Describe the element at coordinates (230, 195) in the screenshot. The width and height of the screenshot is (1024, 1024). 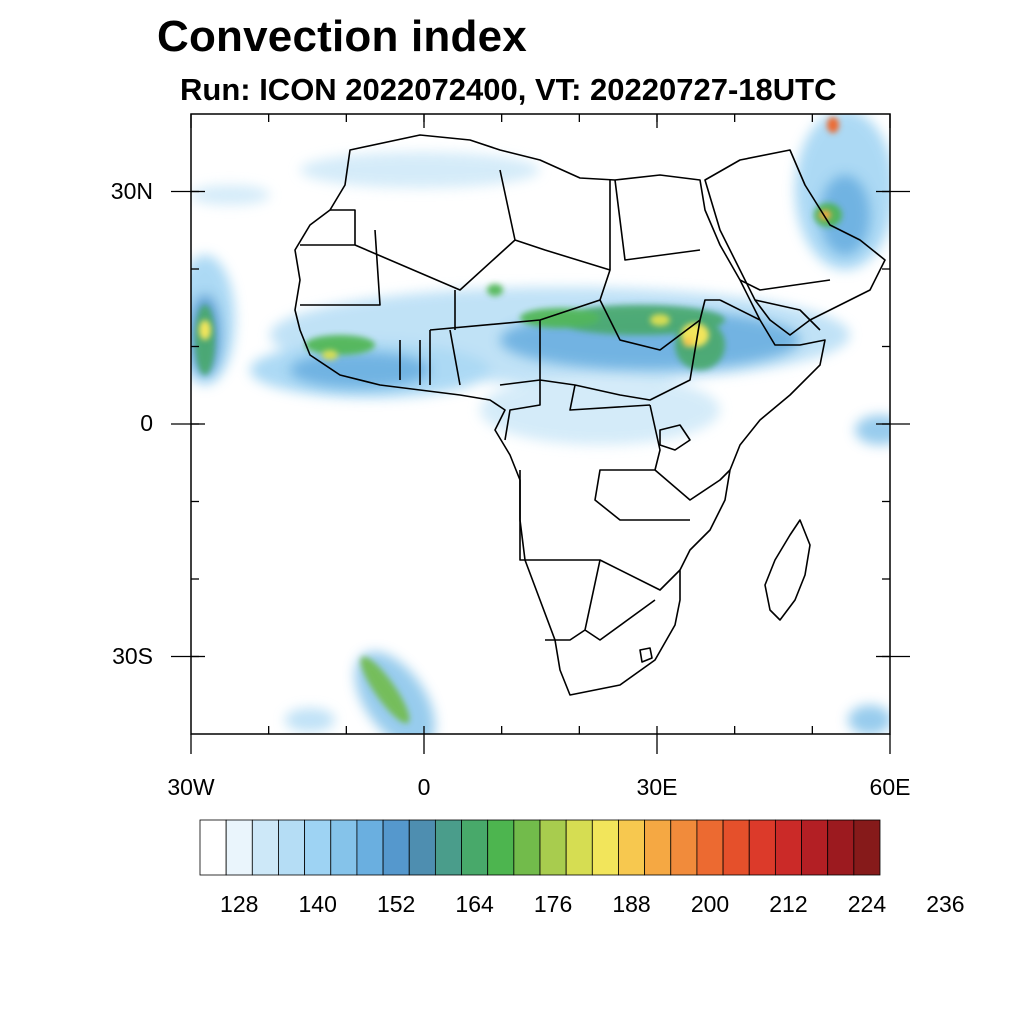
I see `atlantic-nw-streak` at that location.